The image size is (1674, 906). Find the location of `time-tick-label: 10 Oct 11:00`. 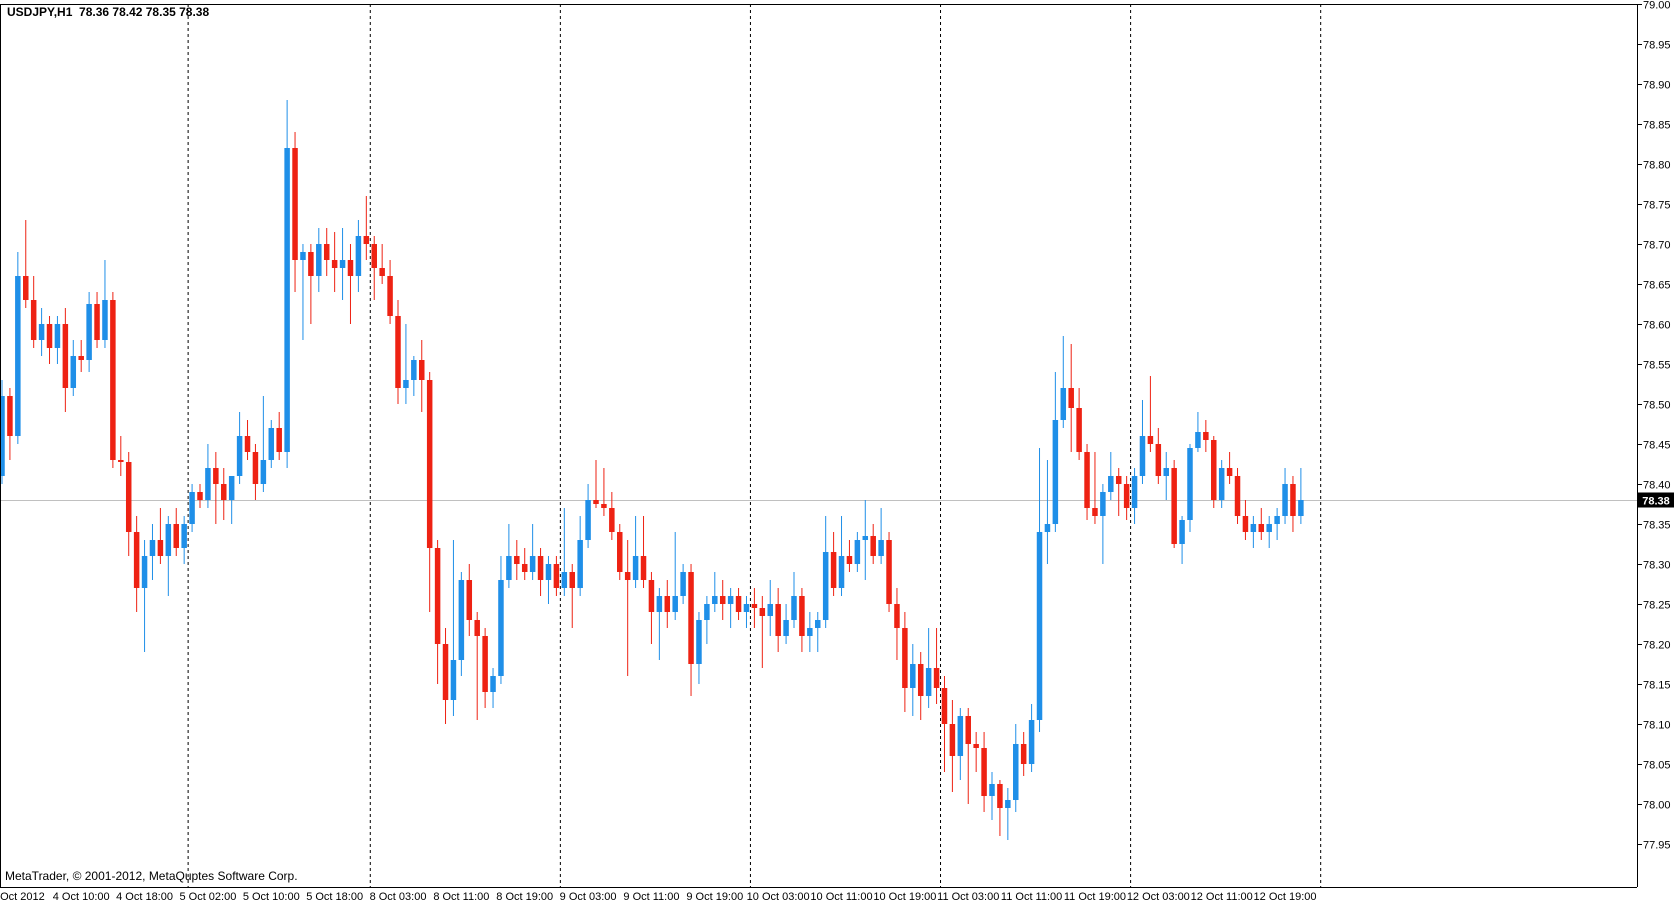

time-tick-label: 10 Oct 11:00 is located at coordinates (841, 897).